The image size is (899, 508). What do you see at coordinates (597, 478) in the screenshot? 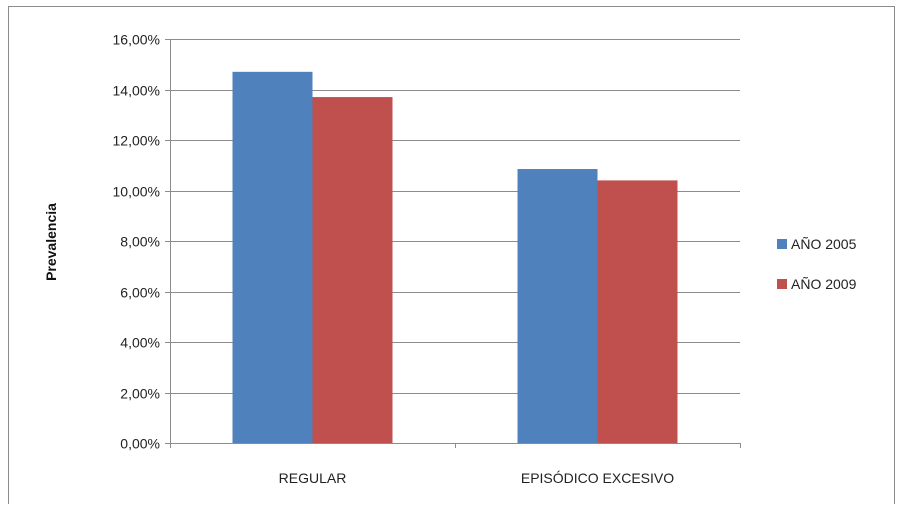
I see `x-category-label: EPISÓDICO EXCESIVO` at bounding box center [597, 478].